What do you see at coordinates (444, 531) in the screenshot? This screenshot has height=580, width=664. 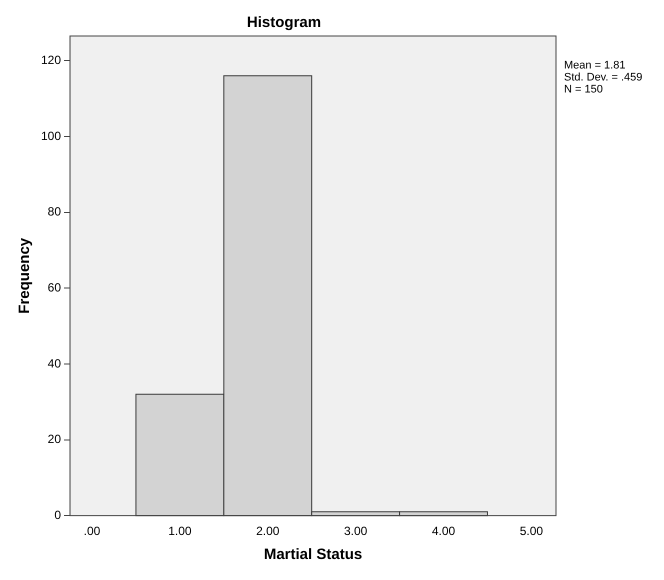 I see `x-tick-label: 4.00` at bounding box center [444, 531].